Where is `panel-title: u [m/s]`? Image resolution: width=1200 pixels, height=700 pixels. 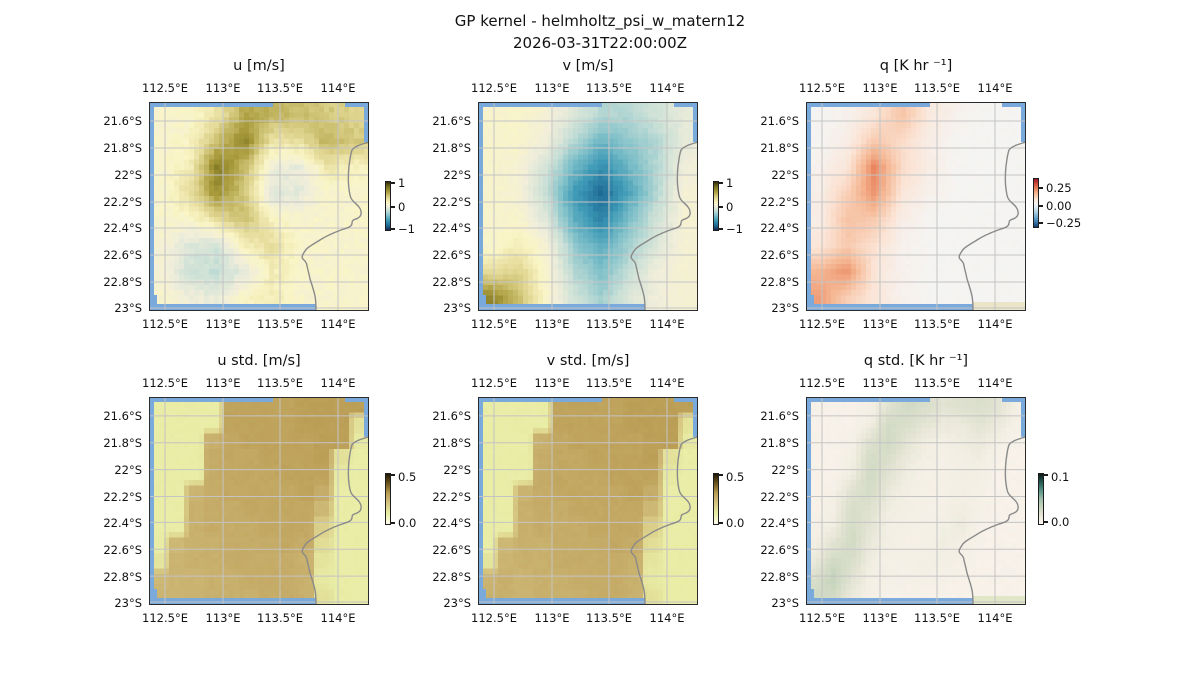
panel-title: u [m/s] is located at coordinates (259, 66).